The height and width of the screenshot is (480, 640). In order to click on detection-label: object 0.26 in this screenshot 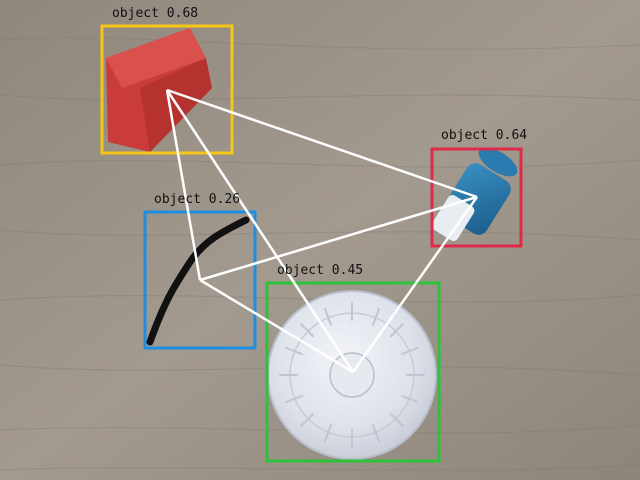, I will do `click(197, 199)`.